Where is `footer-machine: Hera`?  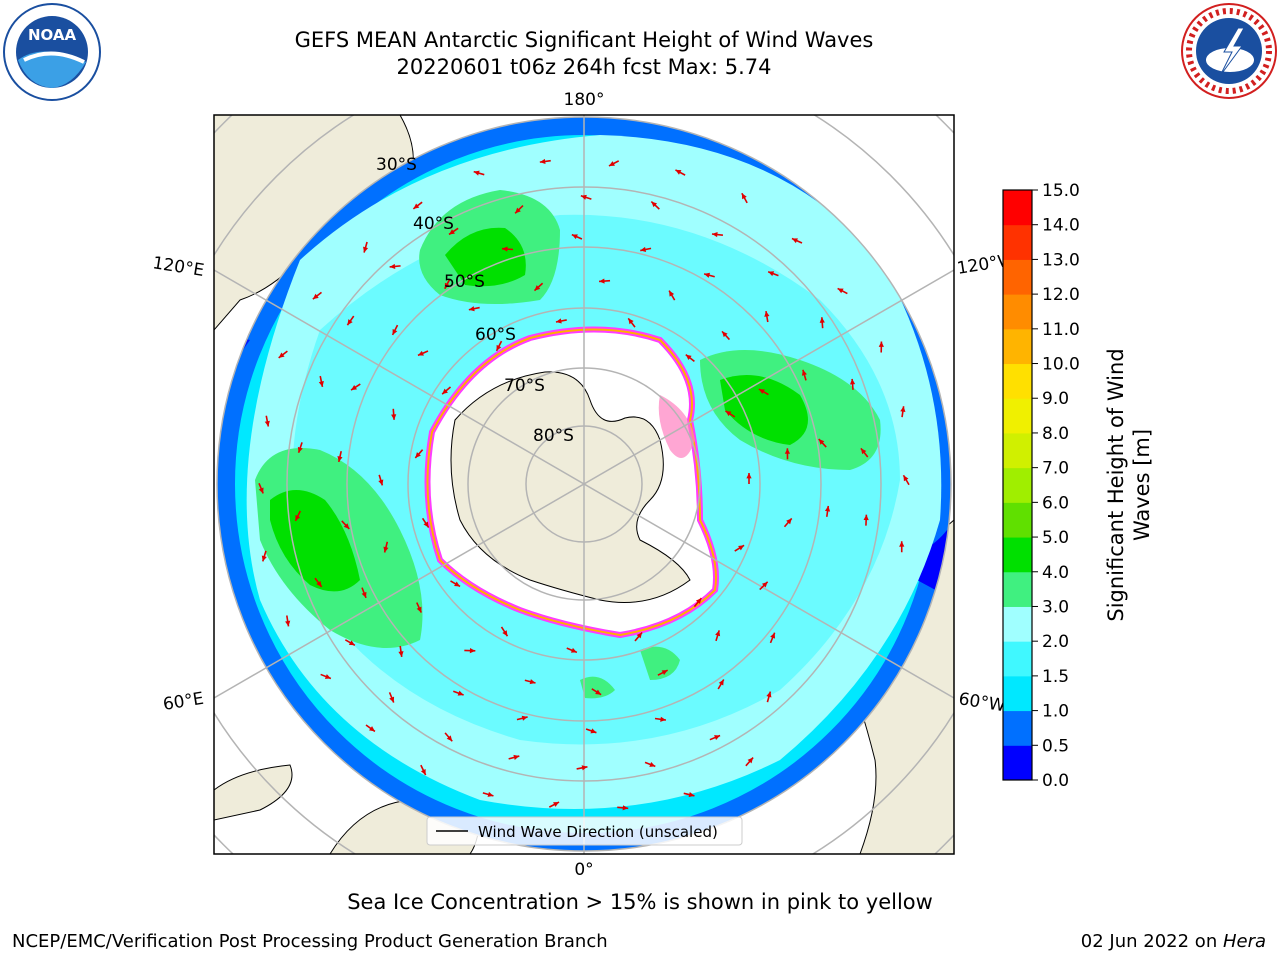
footer-machine: Hera is located at coordinates (1244, 941).